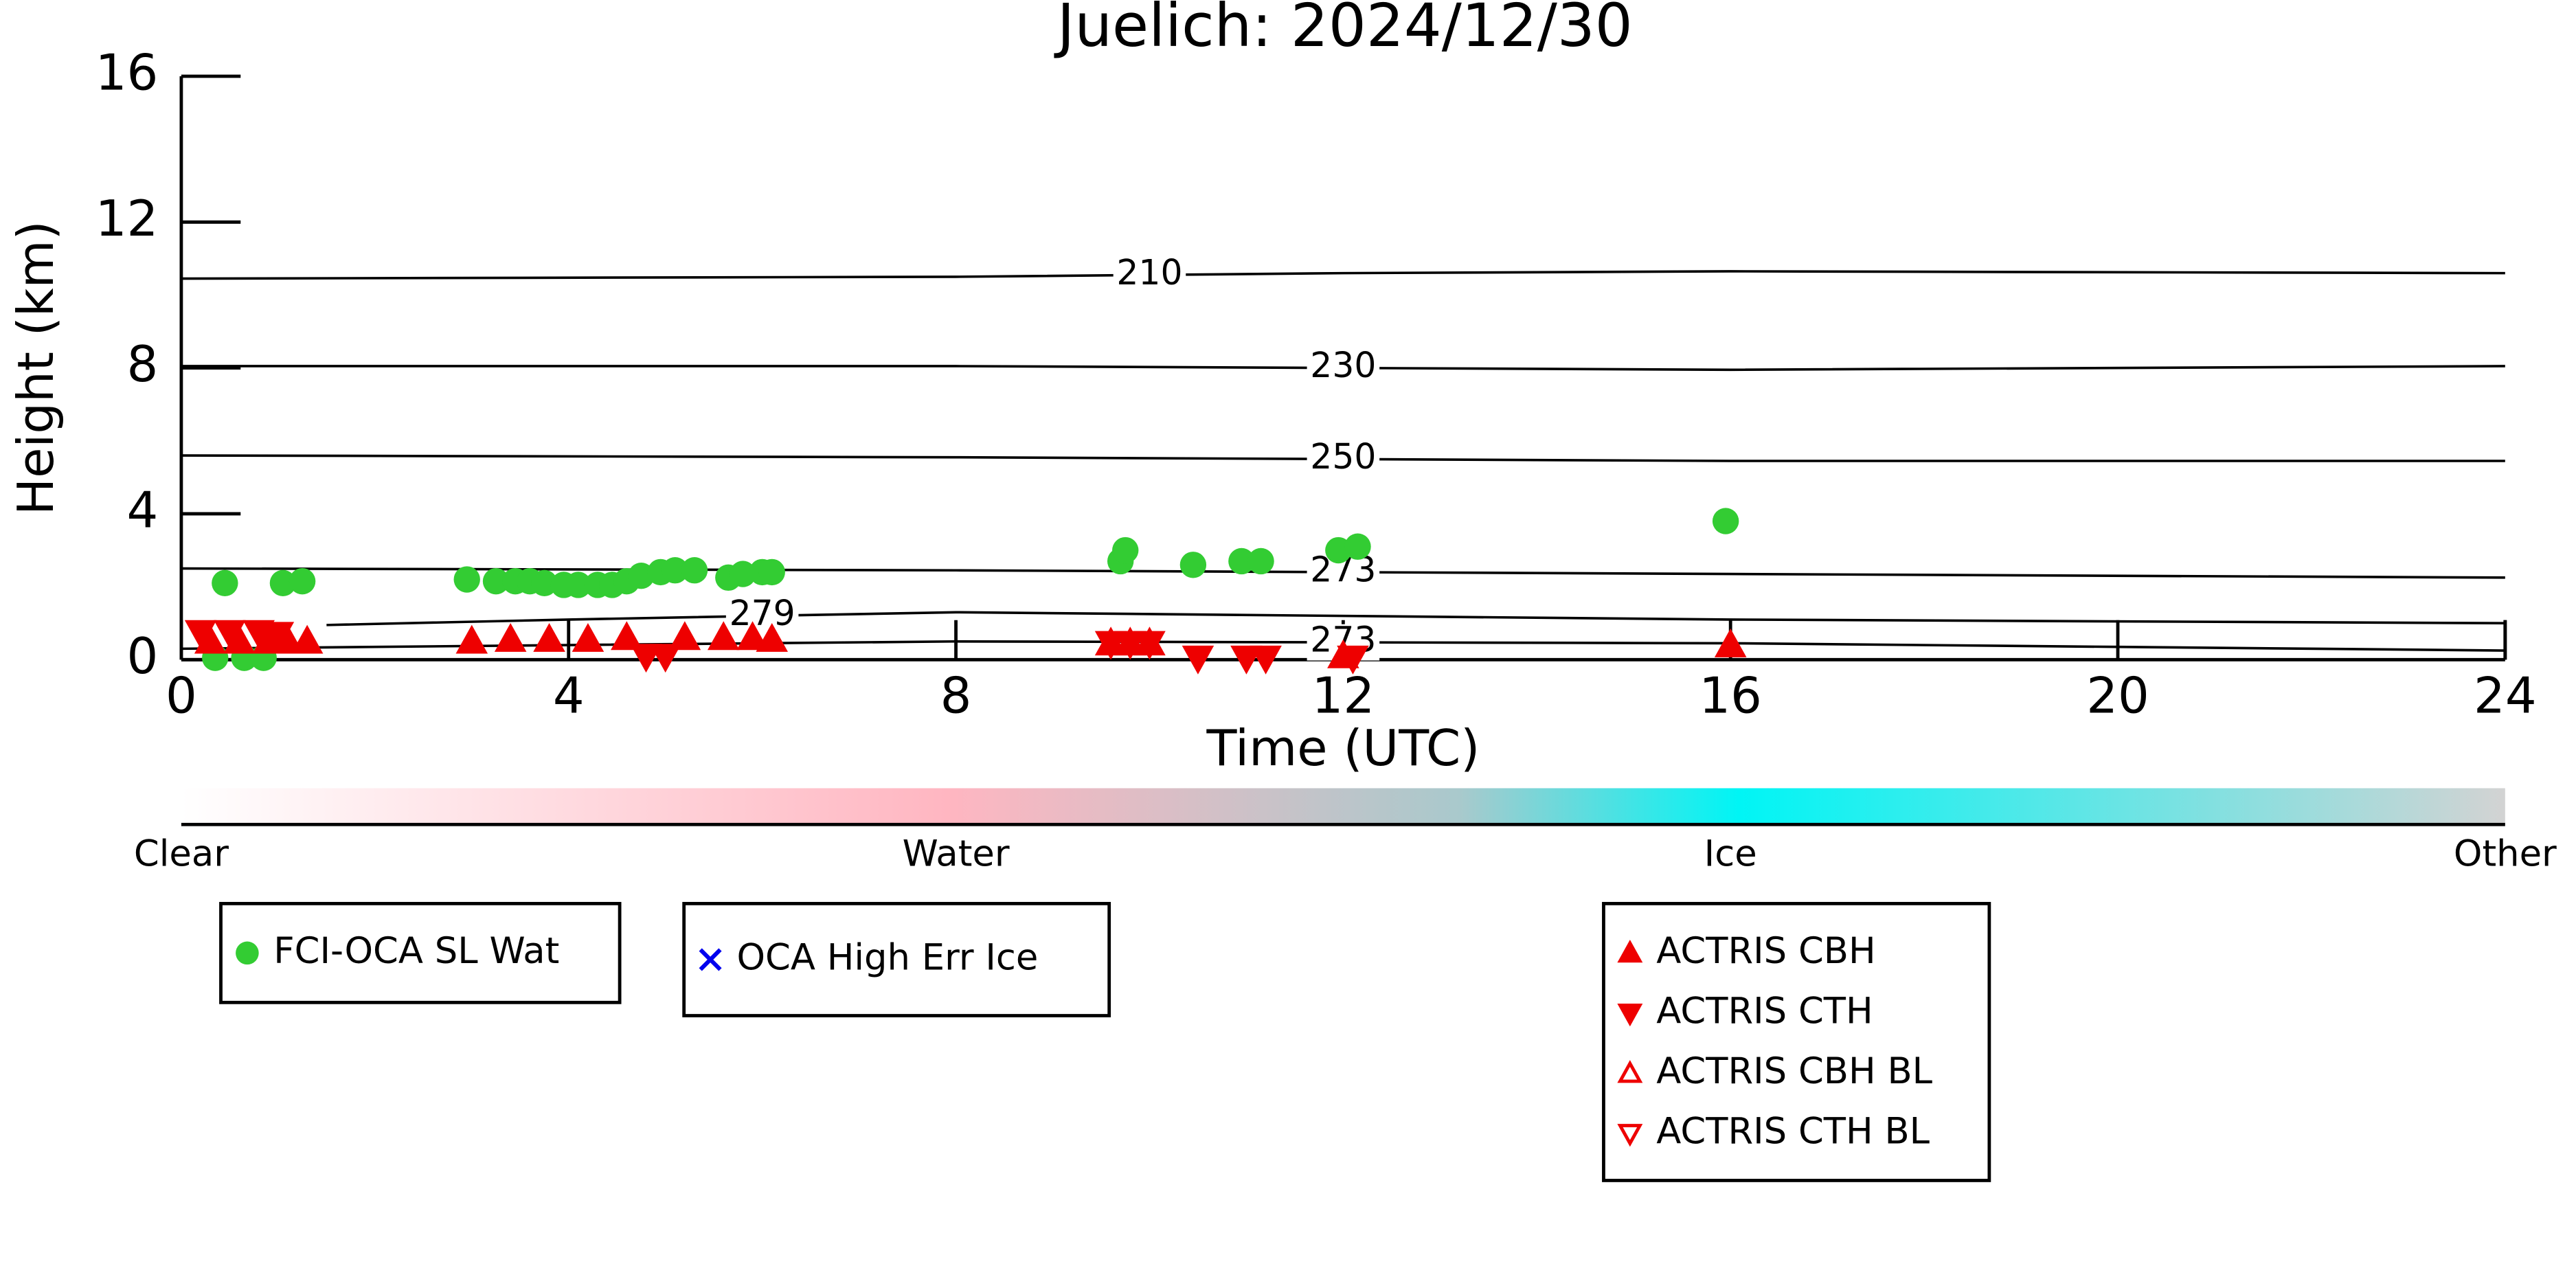 This screenshot has height=1288, width=2576. Describe the element at coordinates (1765, 951) in the screenshot. I see `legend-label: ACTRIS CBH` at that location.